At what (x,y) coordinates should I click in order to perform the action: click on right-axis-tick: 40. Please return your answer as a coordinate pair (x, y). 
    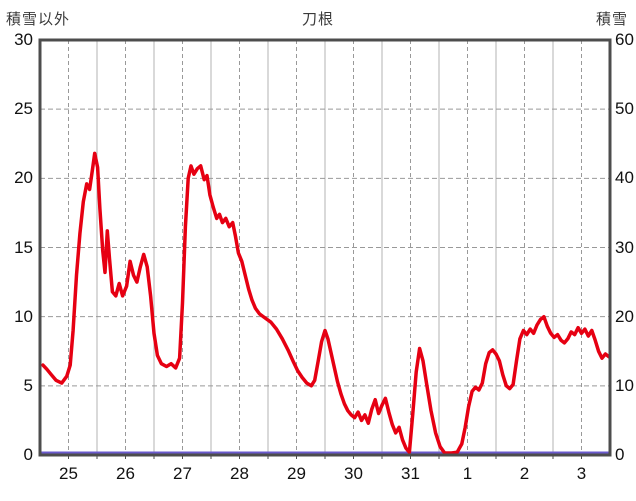
    Looking at the image, I should click on (624, 178).